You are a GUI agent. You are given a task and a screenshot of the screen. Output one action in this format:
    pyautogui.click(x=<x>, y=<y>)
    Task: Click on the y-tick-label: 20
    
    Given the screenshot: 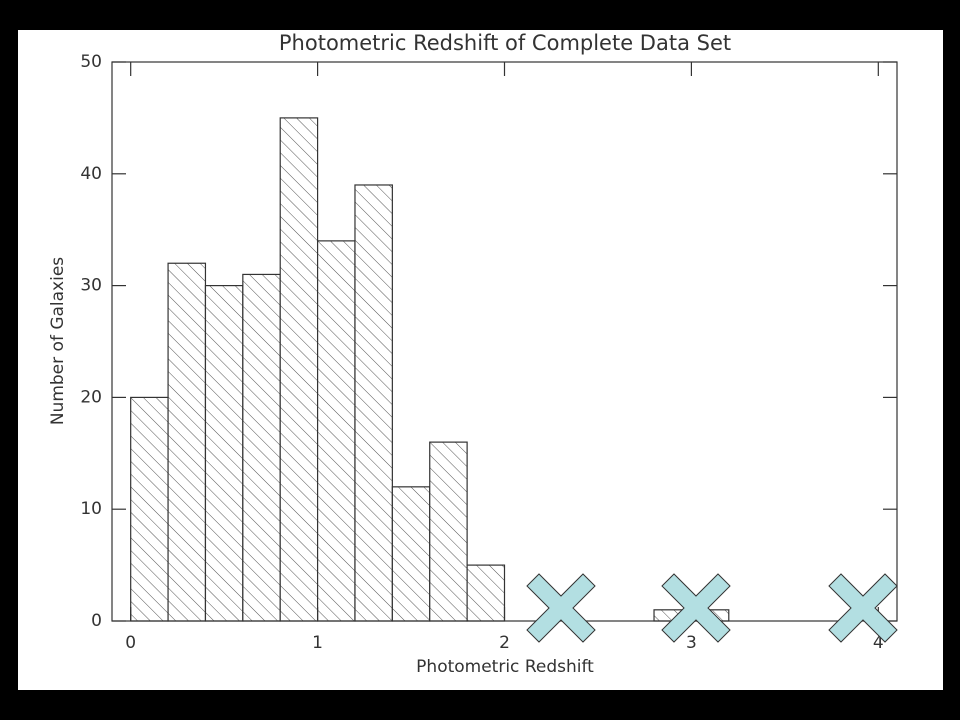 What is the action you would take?
    pyautogui.click(x=91, y=397)
    